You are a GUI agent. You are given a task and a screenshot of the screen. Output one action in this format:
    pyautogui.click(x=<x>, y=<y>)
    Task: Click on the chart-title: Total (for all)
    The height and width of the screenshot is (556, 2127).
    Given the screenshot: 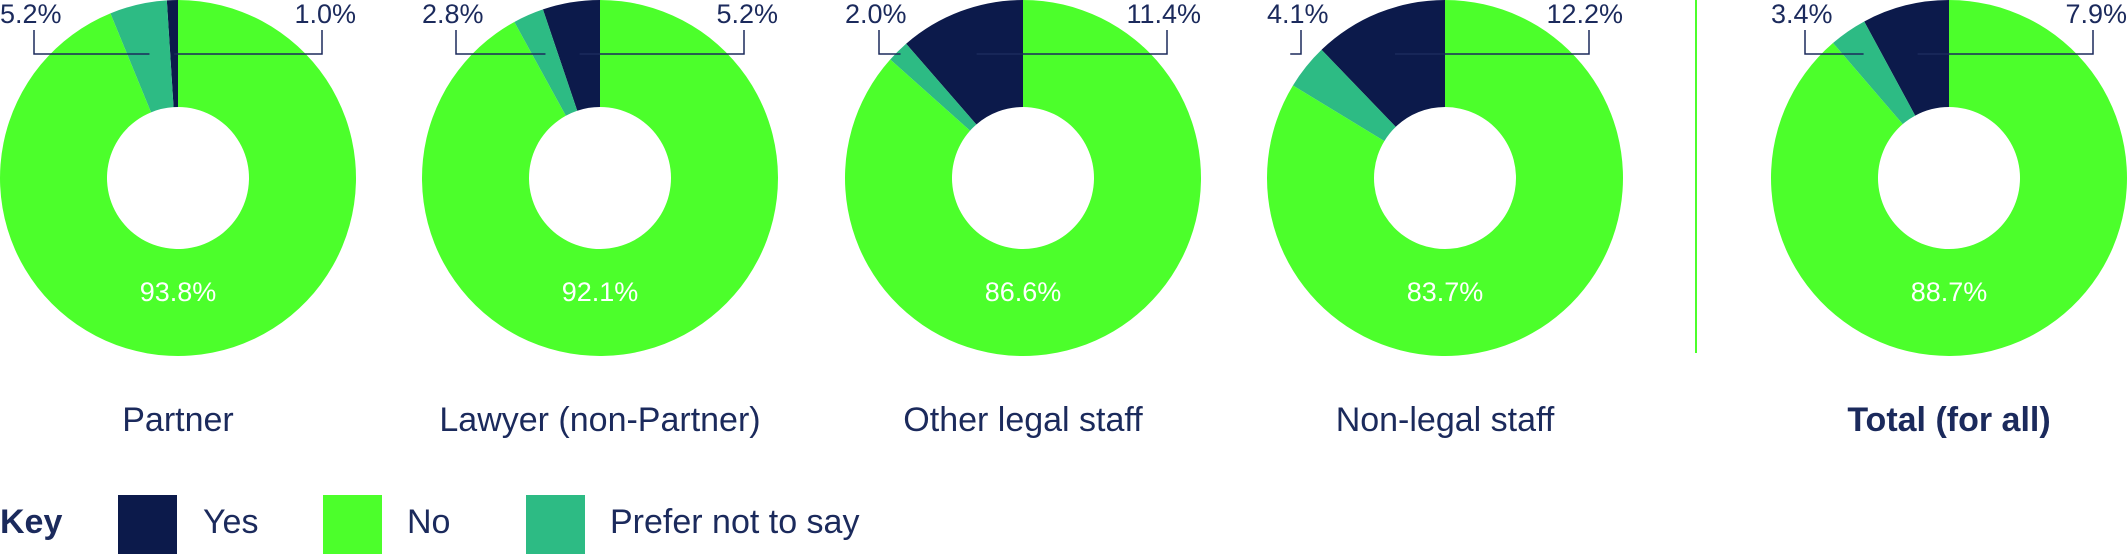 What is the action you would take?
    pyautogui.click(x=1948, y=420)
    